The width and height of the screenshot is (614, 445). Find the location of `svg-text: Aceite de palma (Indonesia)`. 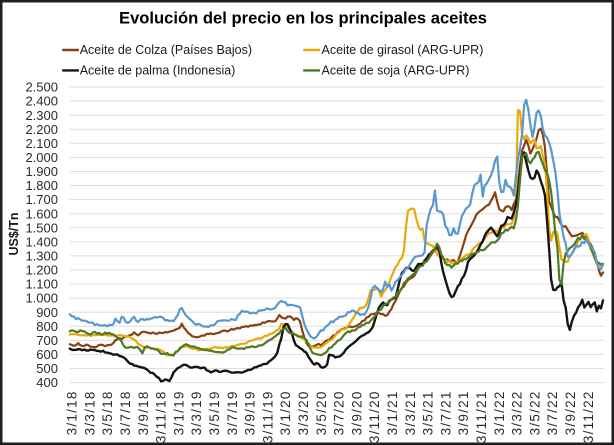

svg-text: Aceite de palma (Indonesia) is located at coordinates (158, 70).